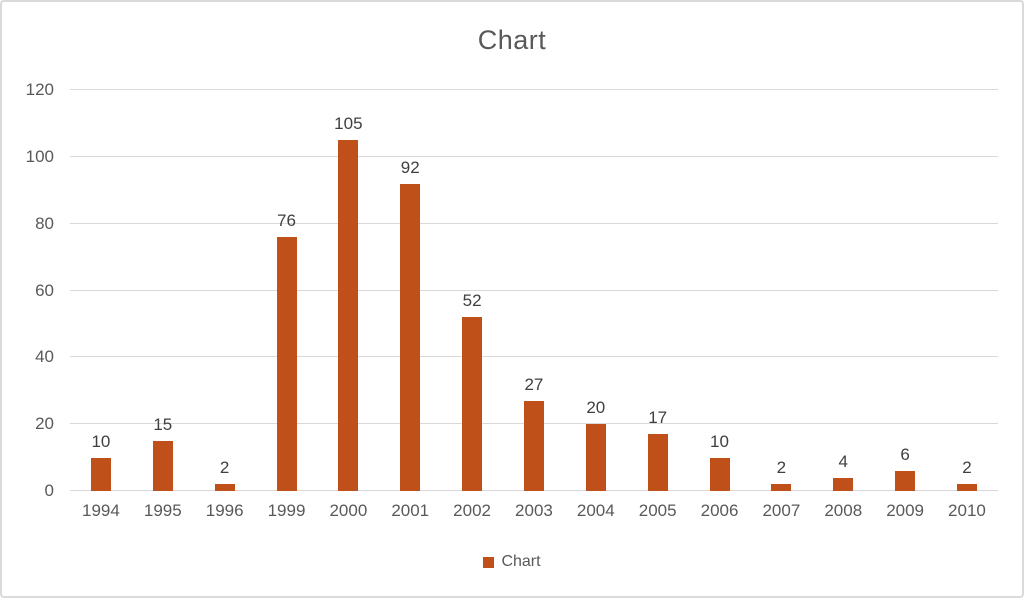  I want to click on x-tick-label: 2010, so click(967, 510).